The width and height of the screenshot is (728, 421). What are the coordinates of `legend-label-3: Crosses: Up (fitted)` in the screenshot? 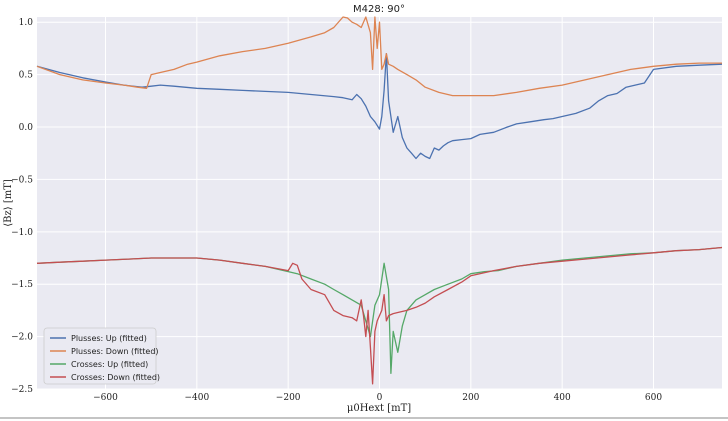 It's located at (109, 364).